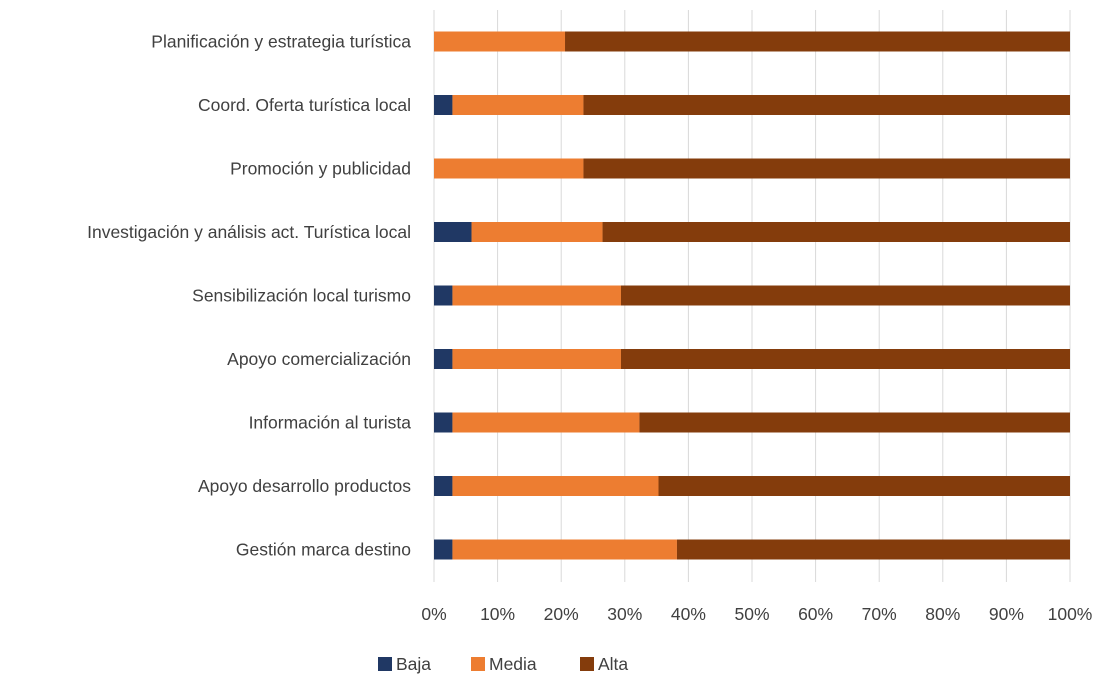 The height and width of the screenshot is (678, 1102). What do you see at coordinates (323, 550) in the screenshot?
I see `category-label: Gestión marca destino` at bounding box center [323, 550].